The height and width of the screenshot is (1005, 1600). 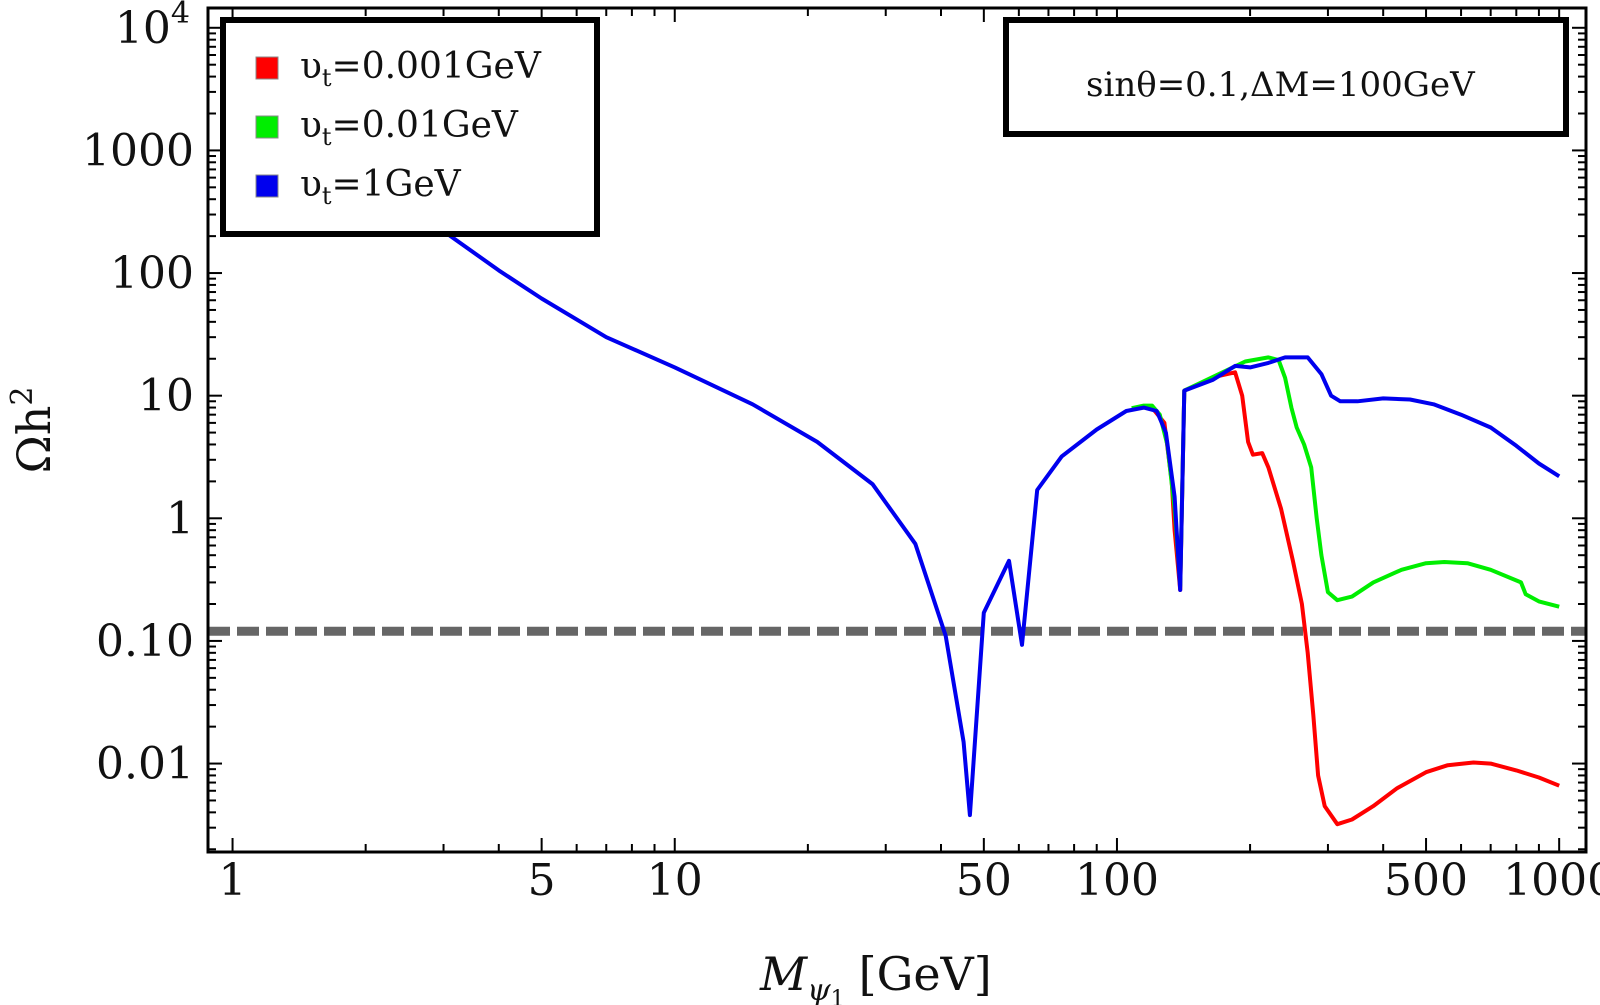 What do you see at coordinates (1551, 880) in the screenshot?
I see `x-tick-label: 1000` at bounding box center [1551, 880].